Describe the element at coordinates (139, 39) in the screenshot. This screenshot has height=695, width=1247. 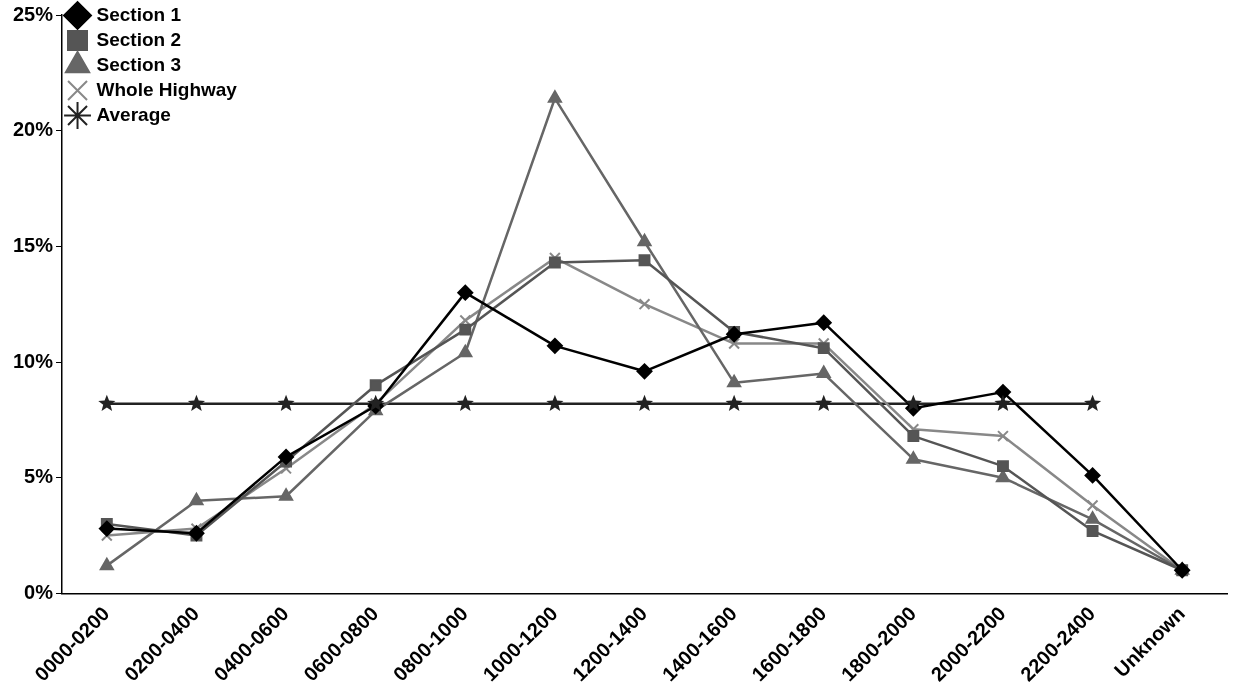
I see `legend-label: Section 2` at that location.